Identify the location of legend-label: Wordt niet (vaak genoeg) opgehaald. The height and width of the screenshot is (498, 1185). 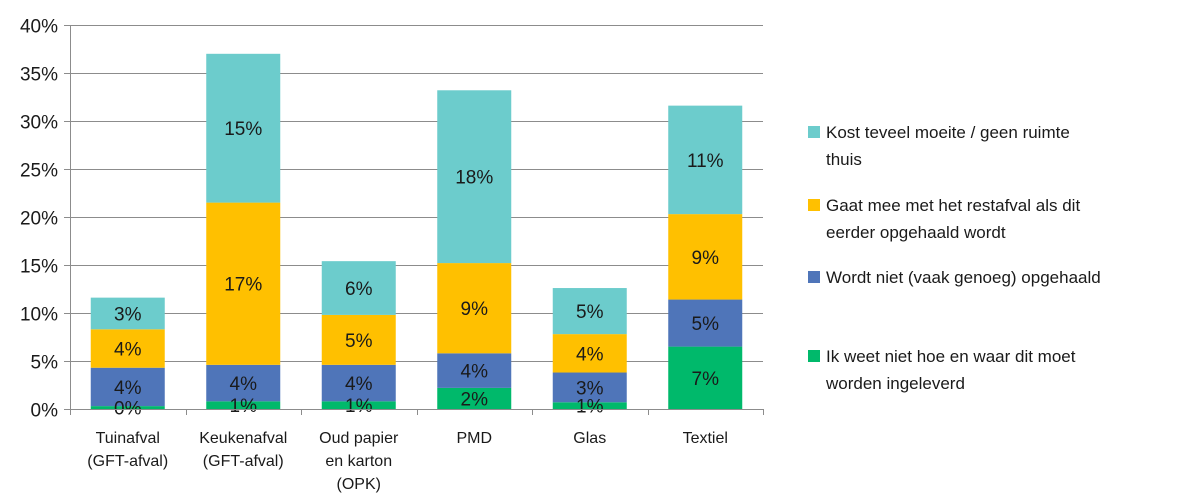
(963, 277).